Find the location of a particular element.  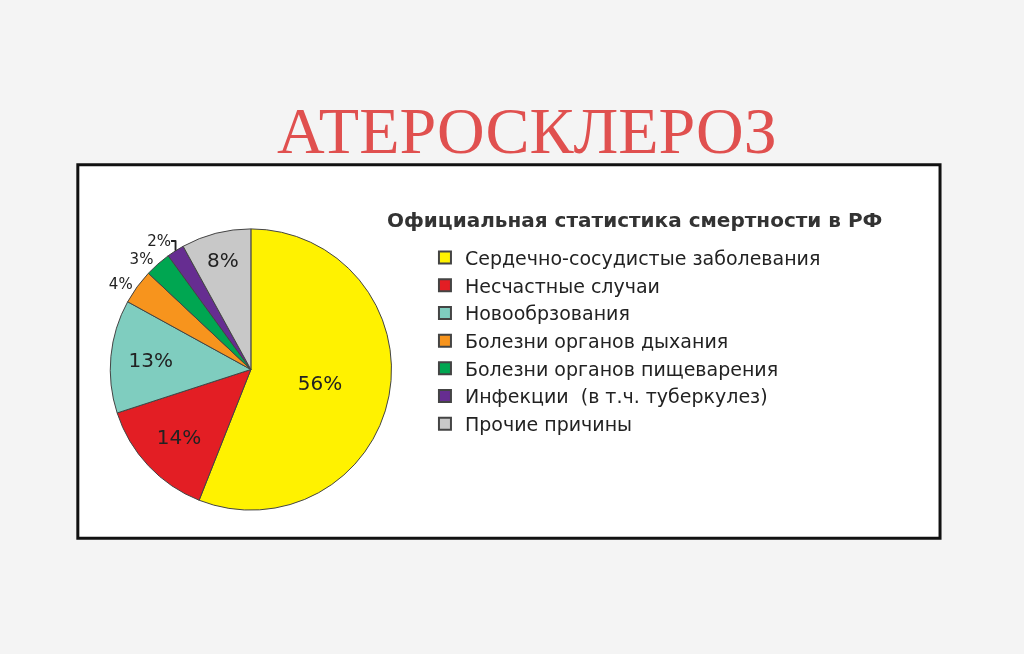

legend-label: Болезни органов дыхания is located at coordinates (596, 341).